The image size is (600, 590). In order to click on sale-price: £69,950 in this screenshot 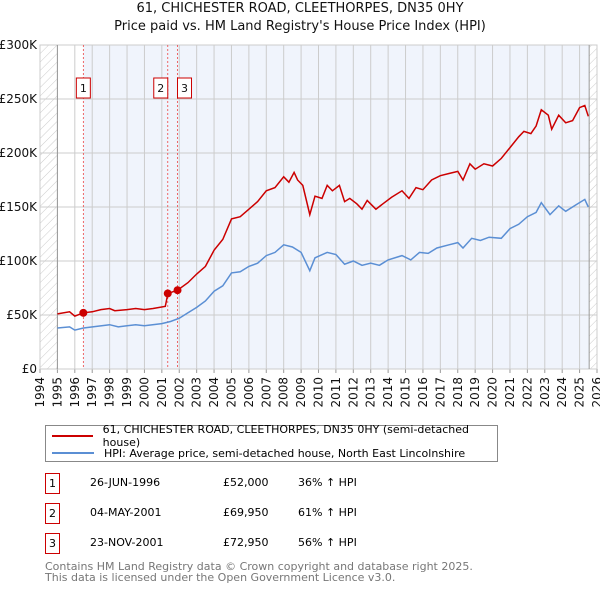, I will do `click(246, 512)`.